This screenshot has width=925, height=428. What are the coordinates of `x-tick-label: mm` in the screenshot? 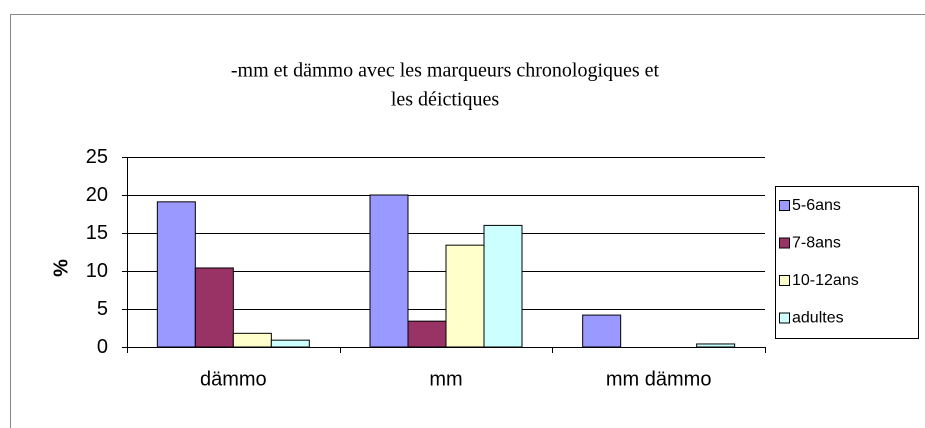 It's located at (445, 379).